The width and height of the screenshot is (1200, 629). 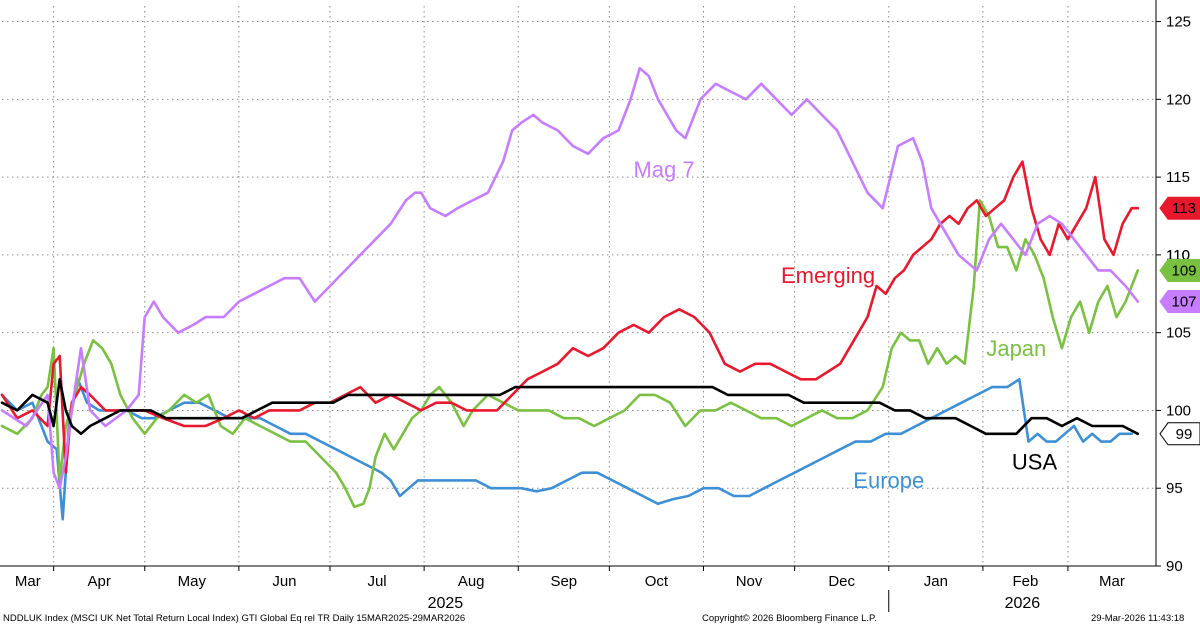 What do you see at coordinates (1178, 99) in the screenshot?
I see `y-tick-label: 120` at bounding box center [1178, 99].